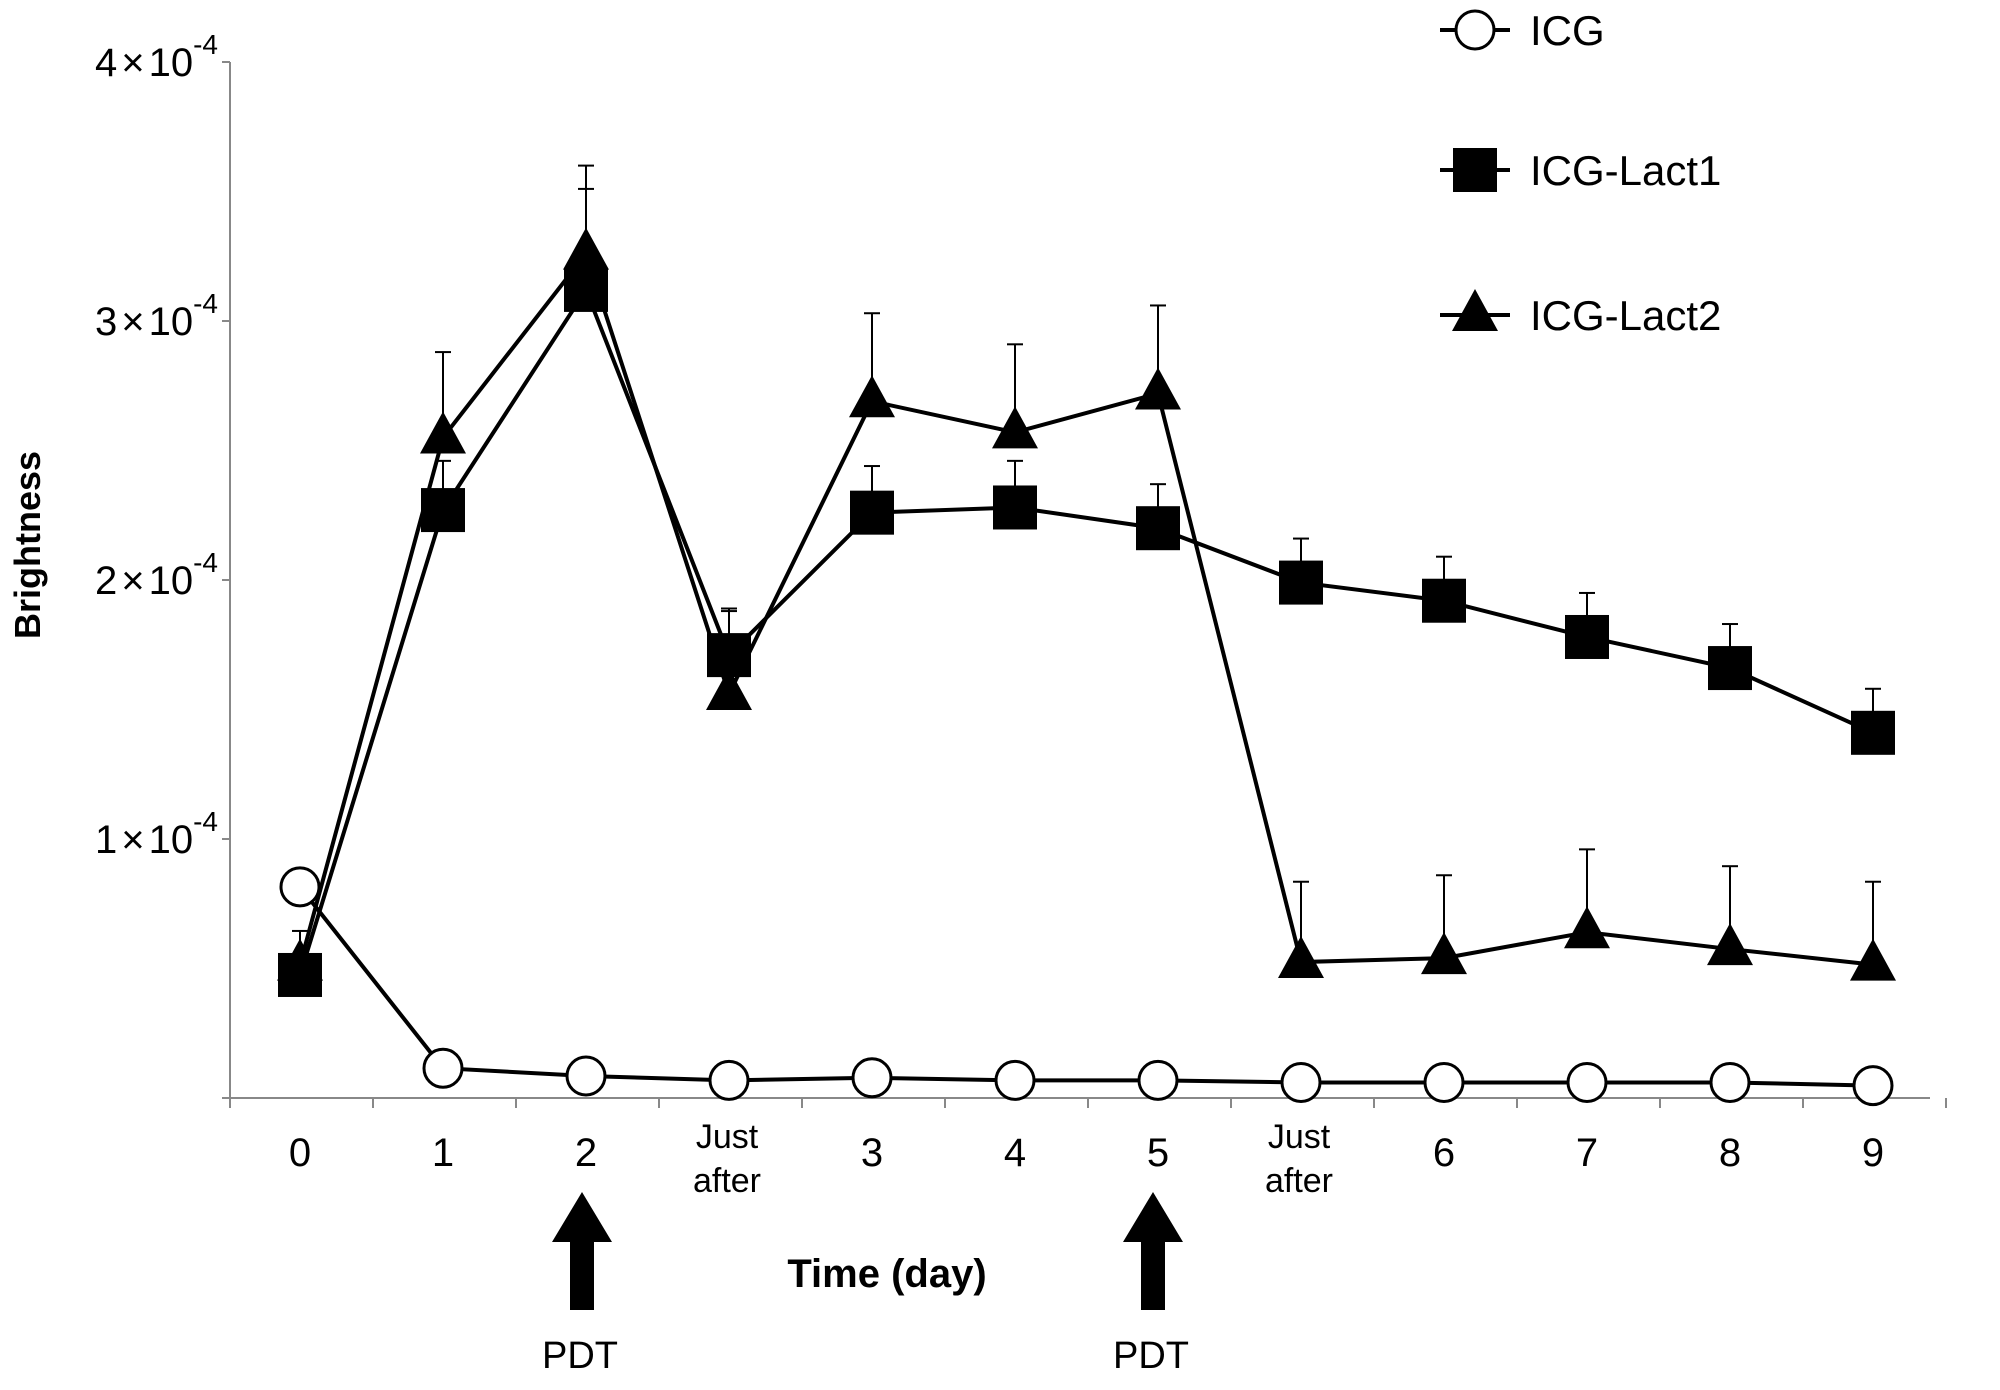 The image size is (2000, 1390). Describe the element at coordinates (1730, 1153) in the screenshot. I see `x-tick-label: 8` at that location.